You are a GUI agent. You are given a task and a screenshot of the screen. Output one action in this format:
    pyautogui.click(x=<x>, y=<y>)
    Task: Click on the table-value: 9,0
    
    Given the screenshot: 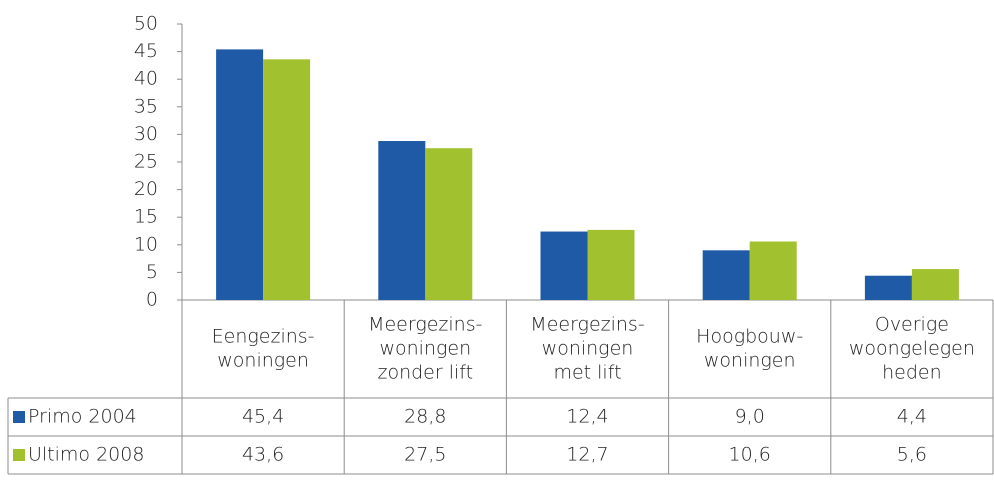 What is the action you would take?
    pyautogui.click(x=750, y=417)
    